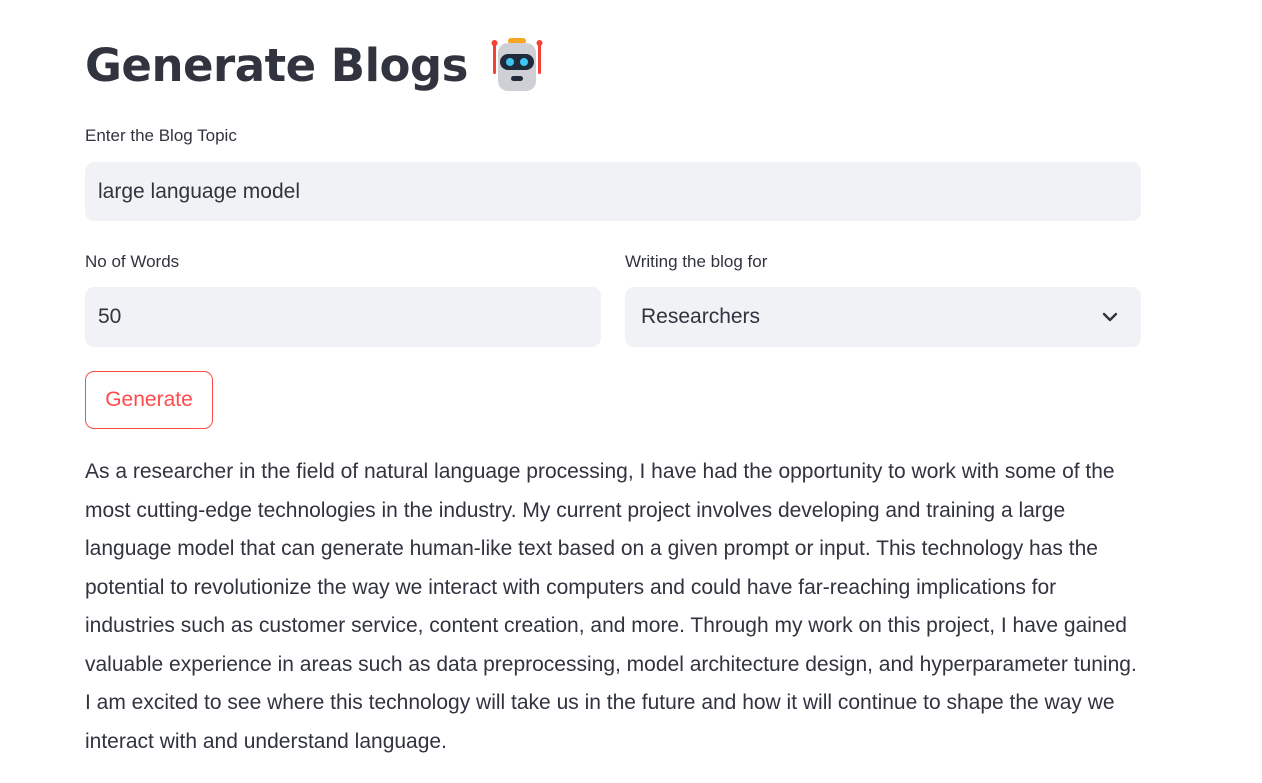  What do you see at coordinates (883, 317) in the screenshot?
I see `audience-select: Researchers` at bounding box center [883, 317].